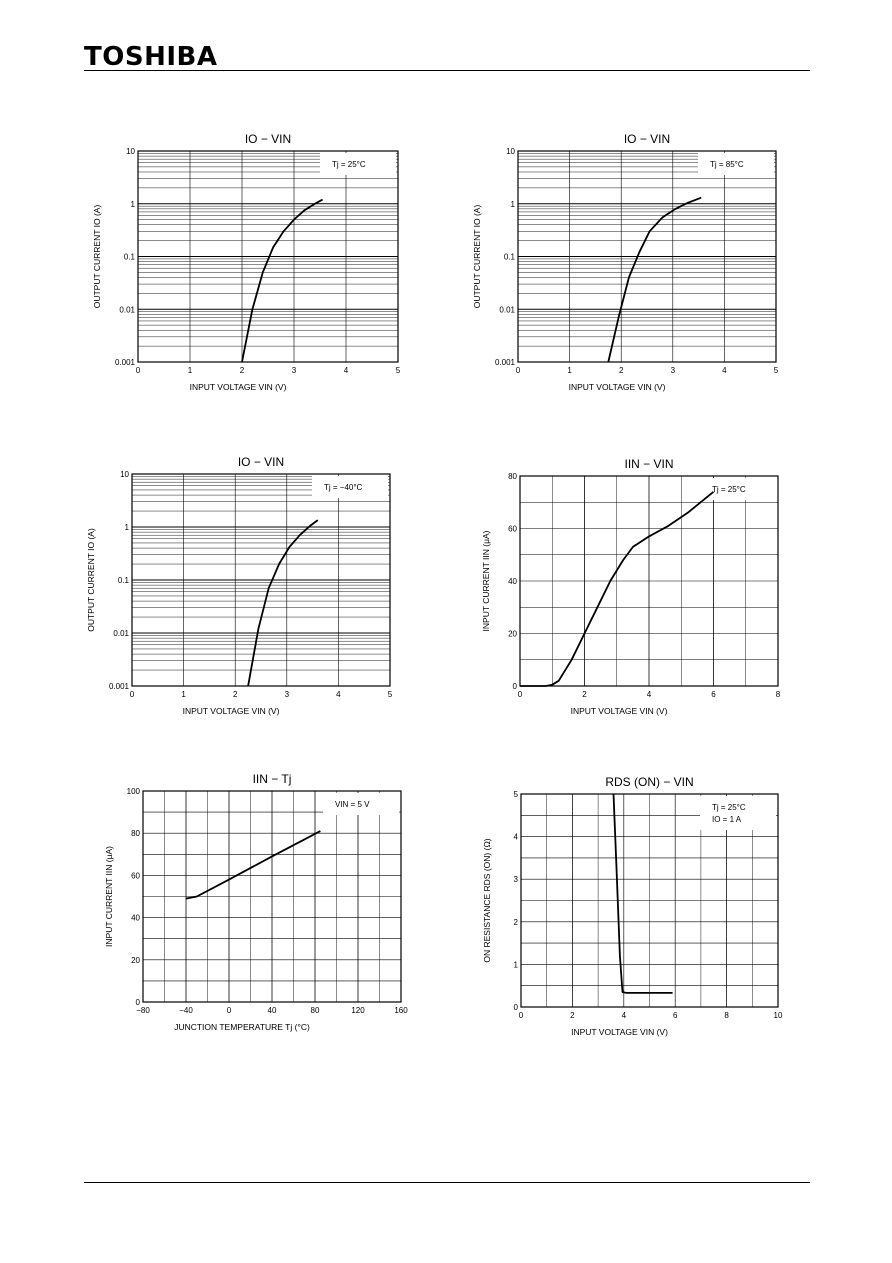 The height and width of the screenshot is (1263, 892). What do you see at coordinates (727, 164) in the screenshot?
I see `annotation-text: Tj = 85°C` at bounding box center [727, 164].